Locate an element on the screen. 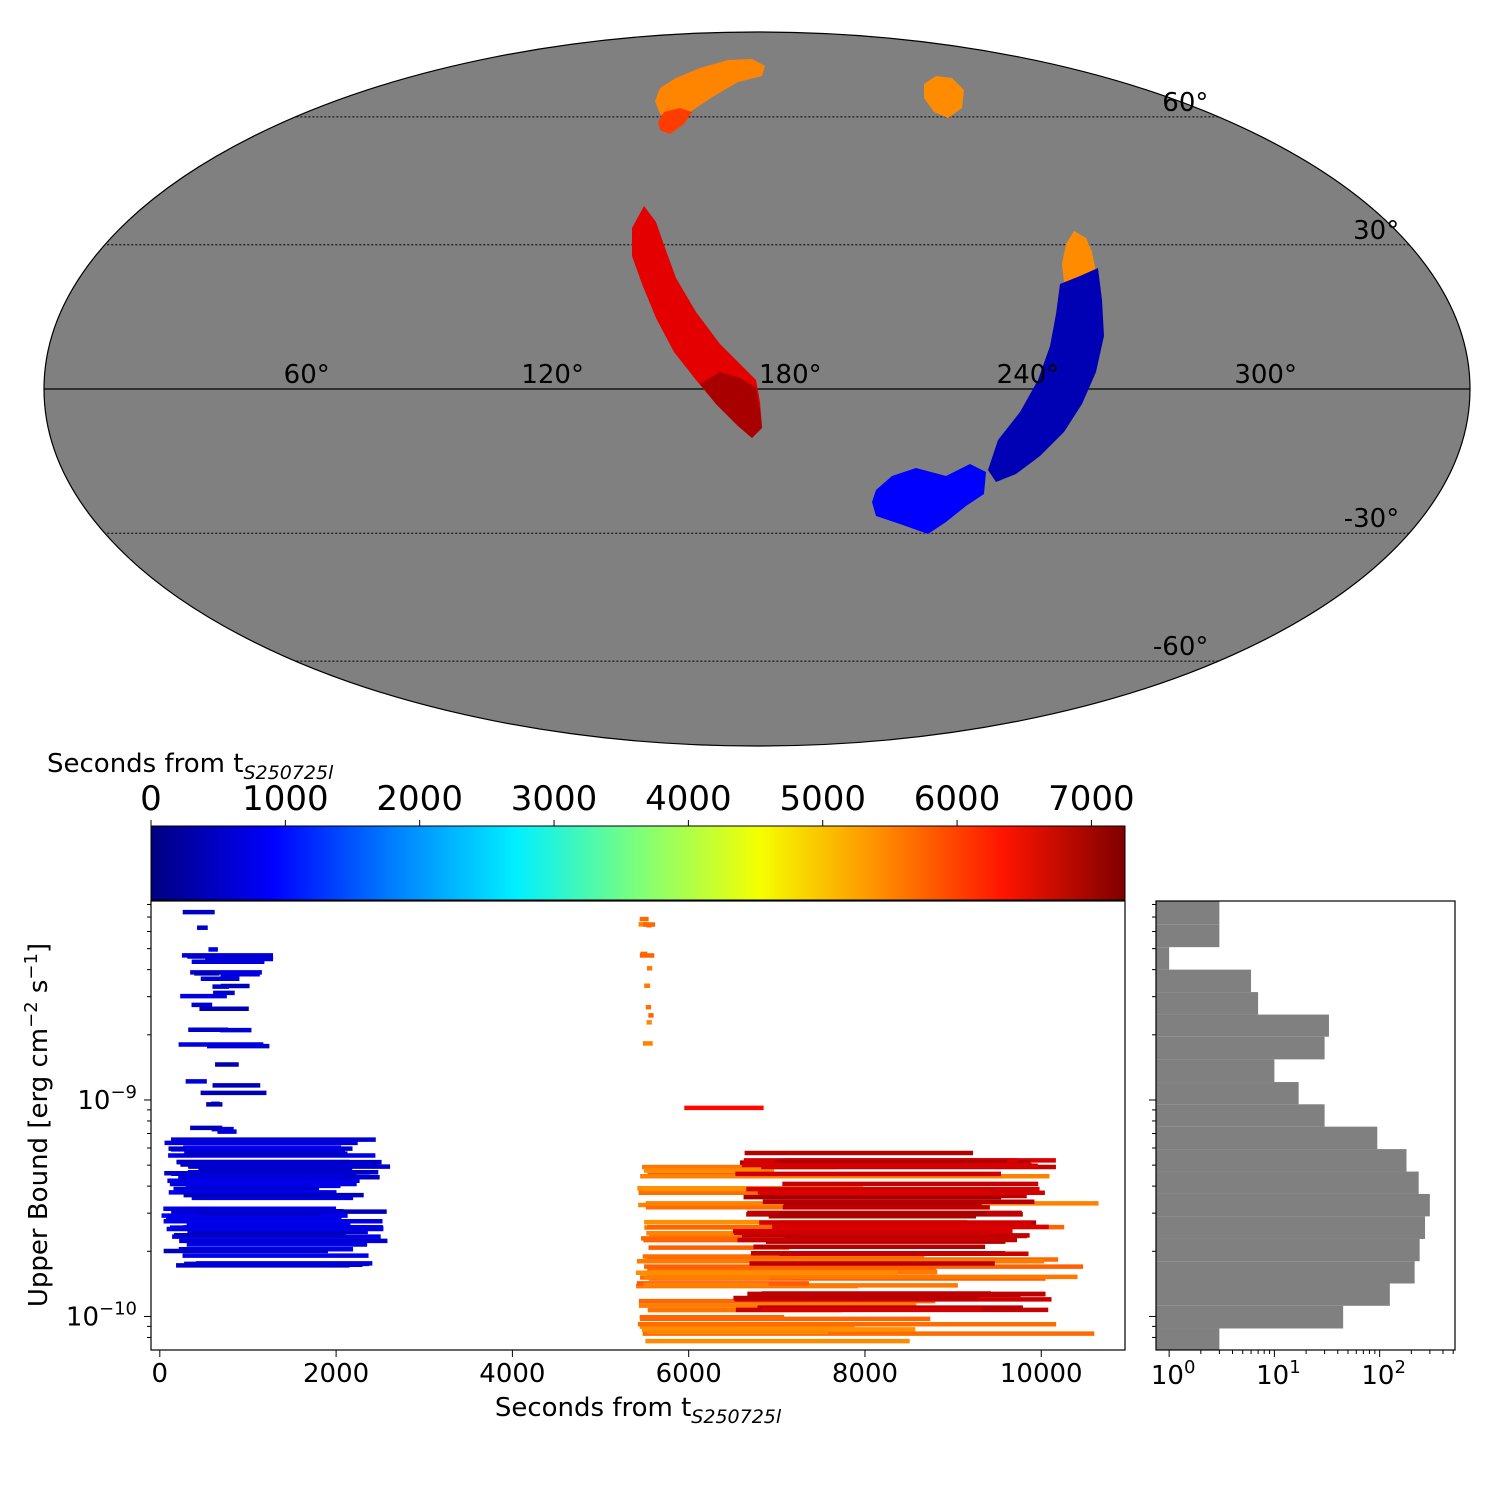  x-tick-label: 2000 is located at coordinates (336, 1374).